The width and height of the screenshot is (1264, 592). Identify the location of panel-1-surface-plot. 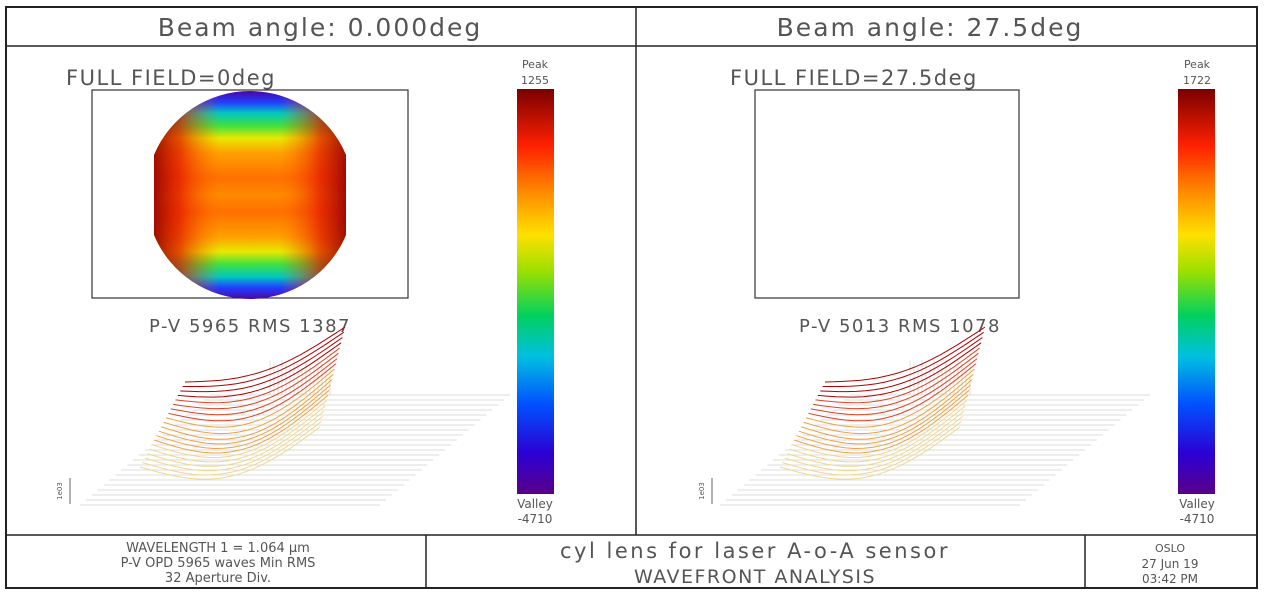
(935, 416).